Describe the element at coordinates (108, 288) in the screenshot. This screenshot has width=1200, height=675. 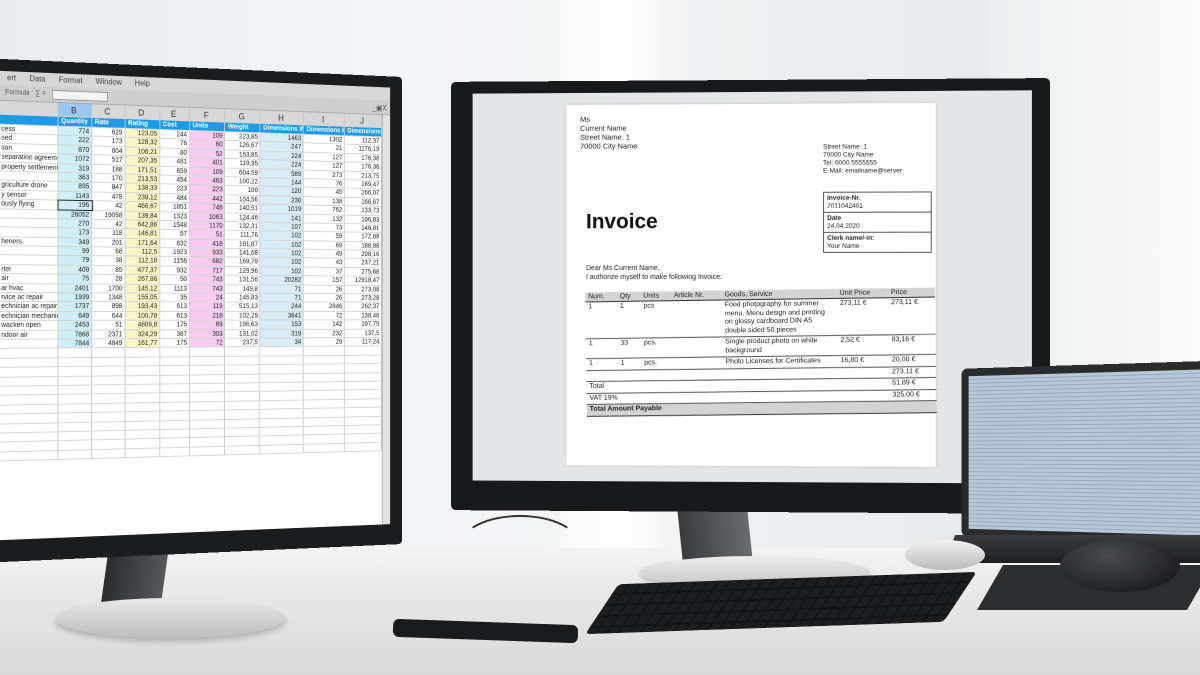
I see `cell: 1700` at that location.